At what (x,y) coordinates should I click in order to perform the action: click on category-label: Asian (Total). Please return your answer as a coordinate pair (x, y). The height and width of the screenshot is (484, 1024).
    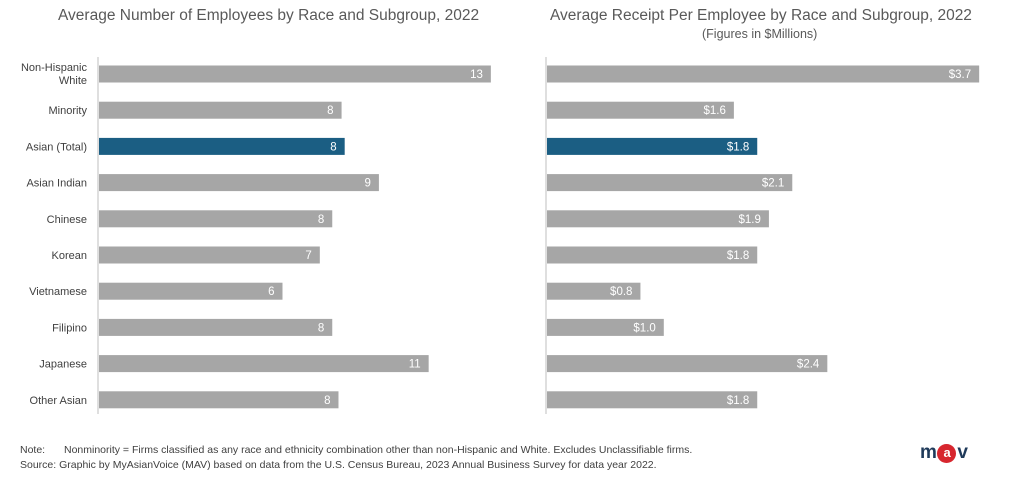
    Looking at the image, I should click on (56, 147).